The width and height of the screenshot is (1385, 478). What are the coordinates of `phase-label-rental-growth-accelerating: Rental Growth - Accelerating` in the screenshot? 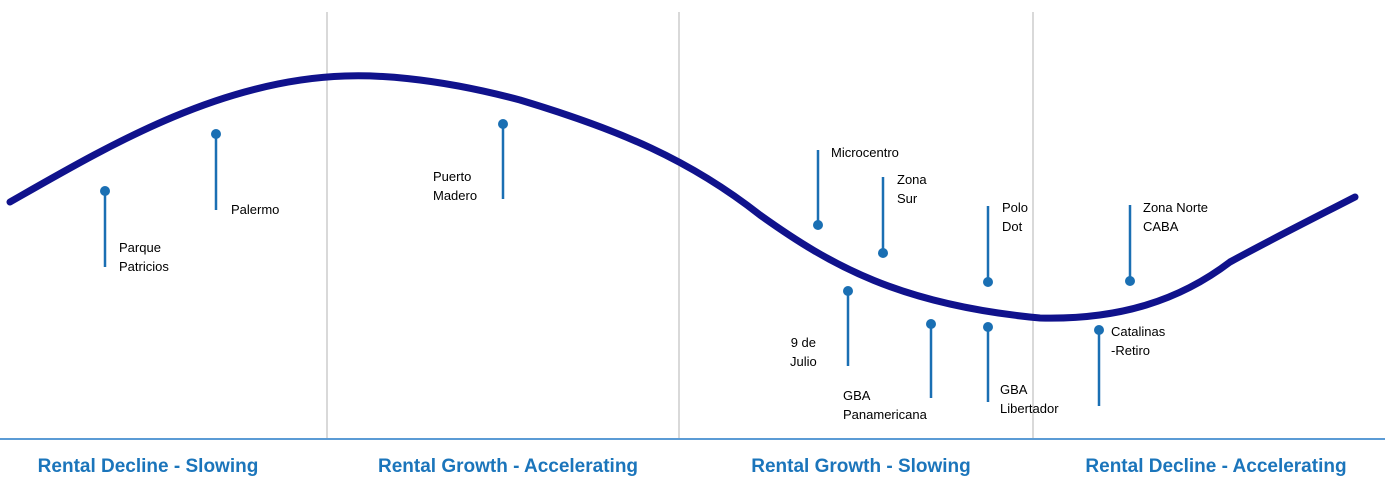 It's located at (508, 466).